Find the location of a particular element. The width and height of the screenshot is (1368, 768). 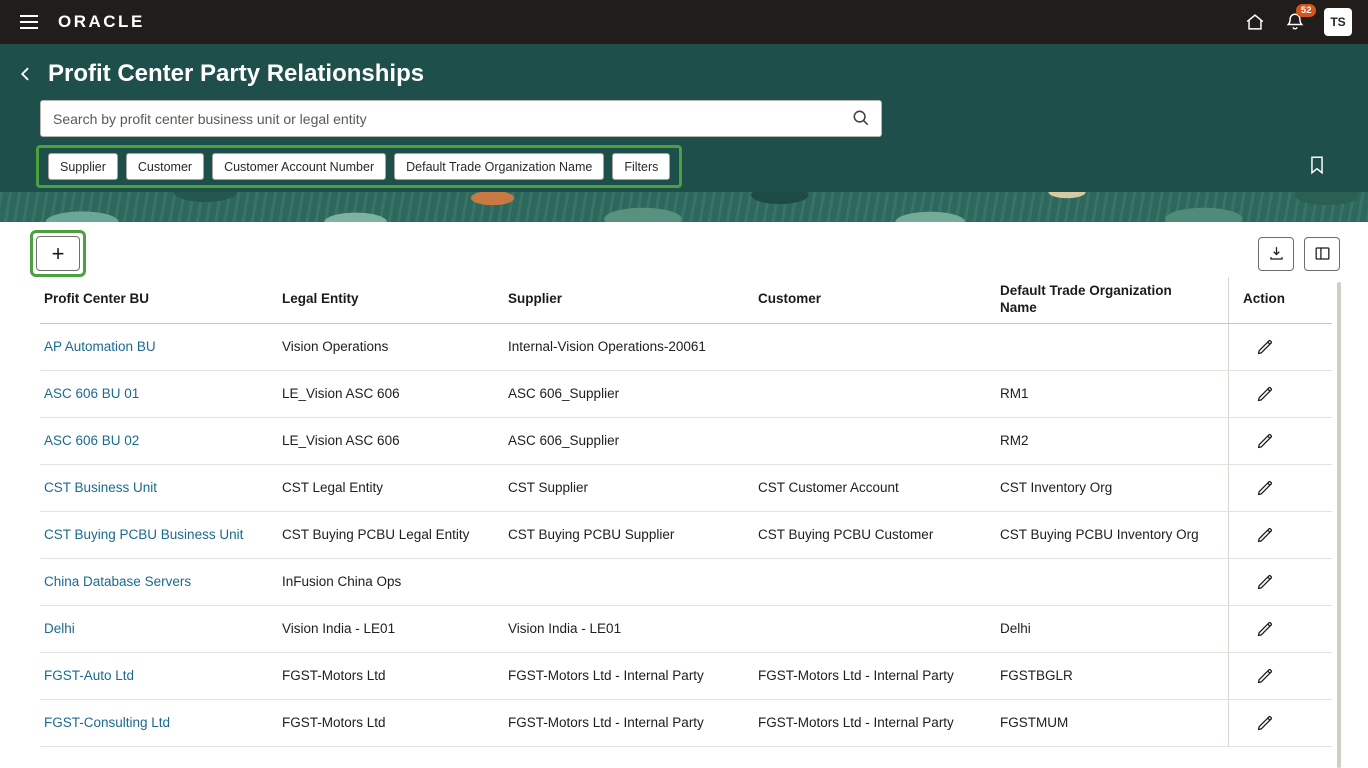

user-avatar: TS is located at coordinates (1338, 22).